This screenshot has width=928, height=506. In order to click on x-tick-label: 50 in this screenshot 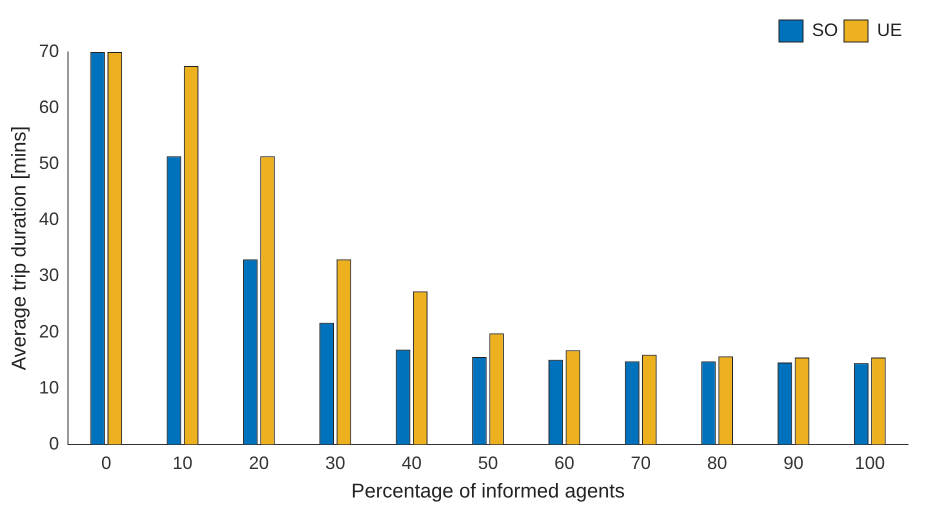, I will do `click(488, 463)`.